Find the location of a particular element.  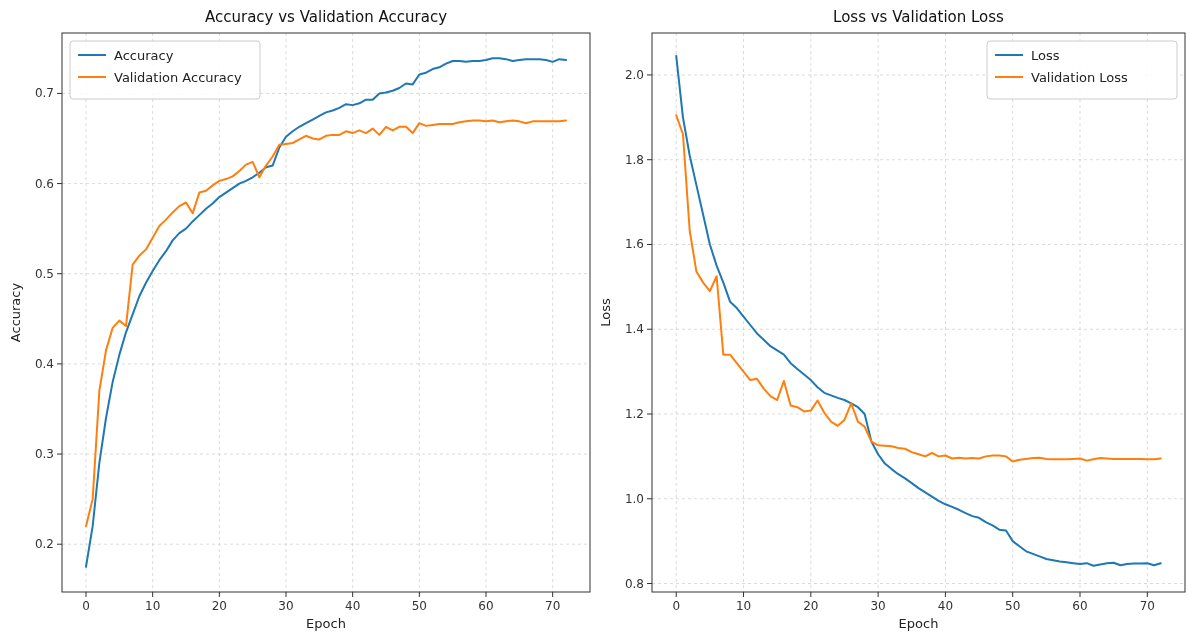

y-axis-title: Accuracy is located at coordinates (15, 312).